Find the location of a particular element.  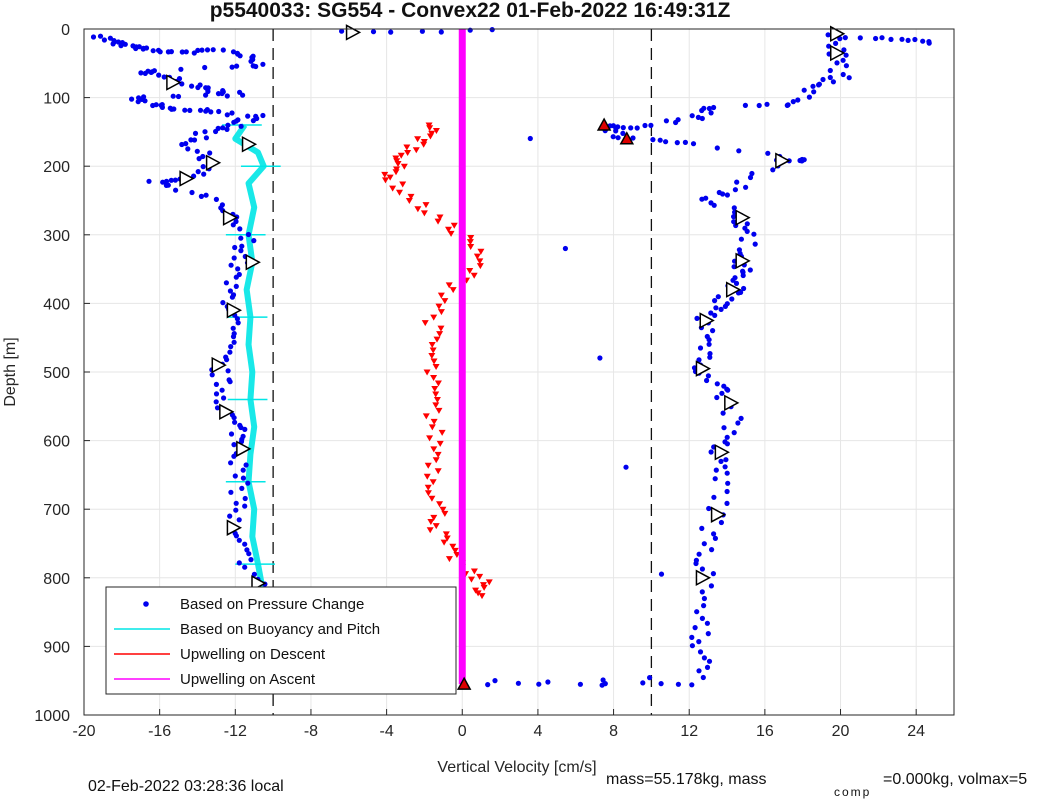

footer-mass-text: mass=55.178kg, mass is located at coordinates (686, 779).